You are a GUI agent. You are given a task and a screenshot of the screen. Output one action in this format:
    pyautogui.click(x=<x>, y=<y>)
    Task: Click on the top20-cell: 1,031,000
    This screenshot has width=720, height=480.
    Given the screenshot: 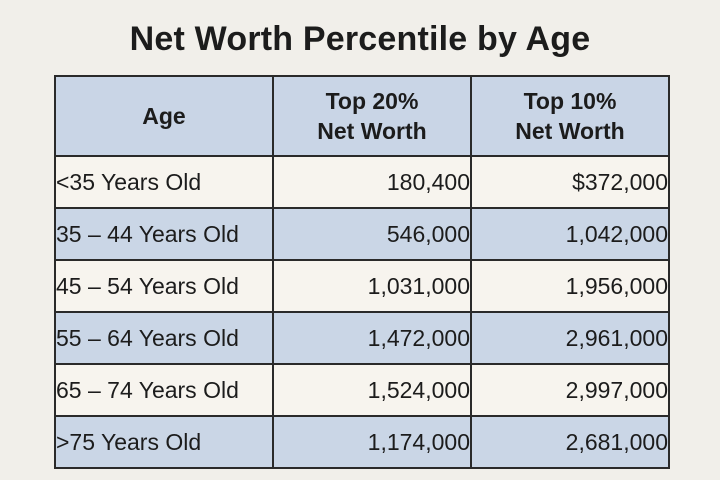 What is the action you would take?
    pyautogui.click(x=372, y=286)
    